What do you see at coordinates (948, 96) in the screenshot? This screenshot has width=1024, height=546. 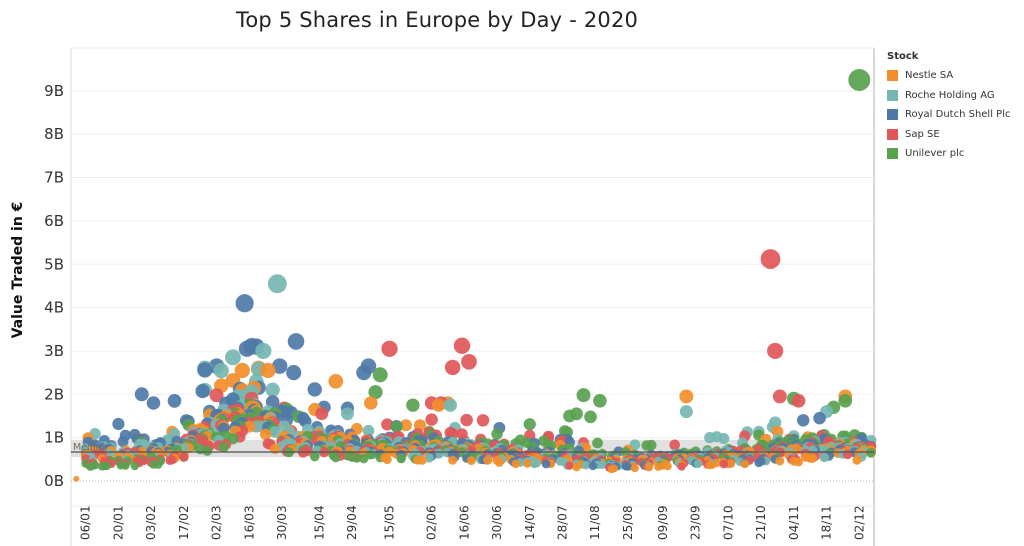 I see `legend-item-roche-holding-ag: Roche Holding AG` at bounding box center [948, 96].